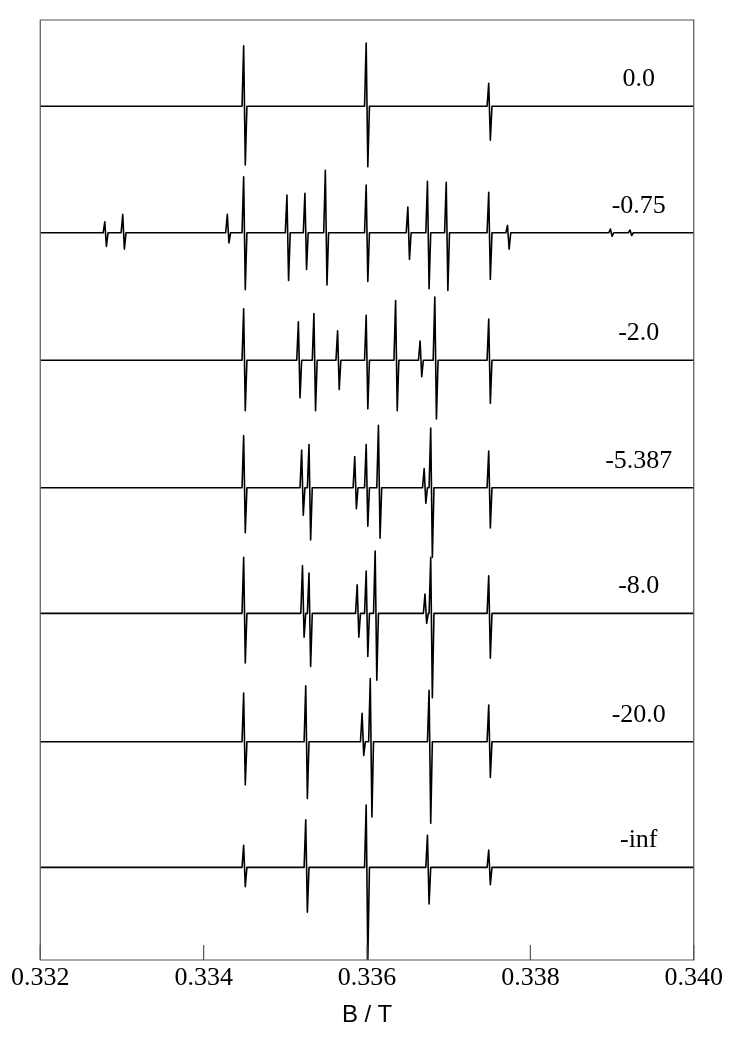 The height and width of the screenshot is (1048, 734). Describe the element at coordinates (639, 585) in the screenshot. I see `series-label: -8.0` at that location.